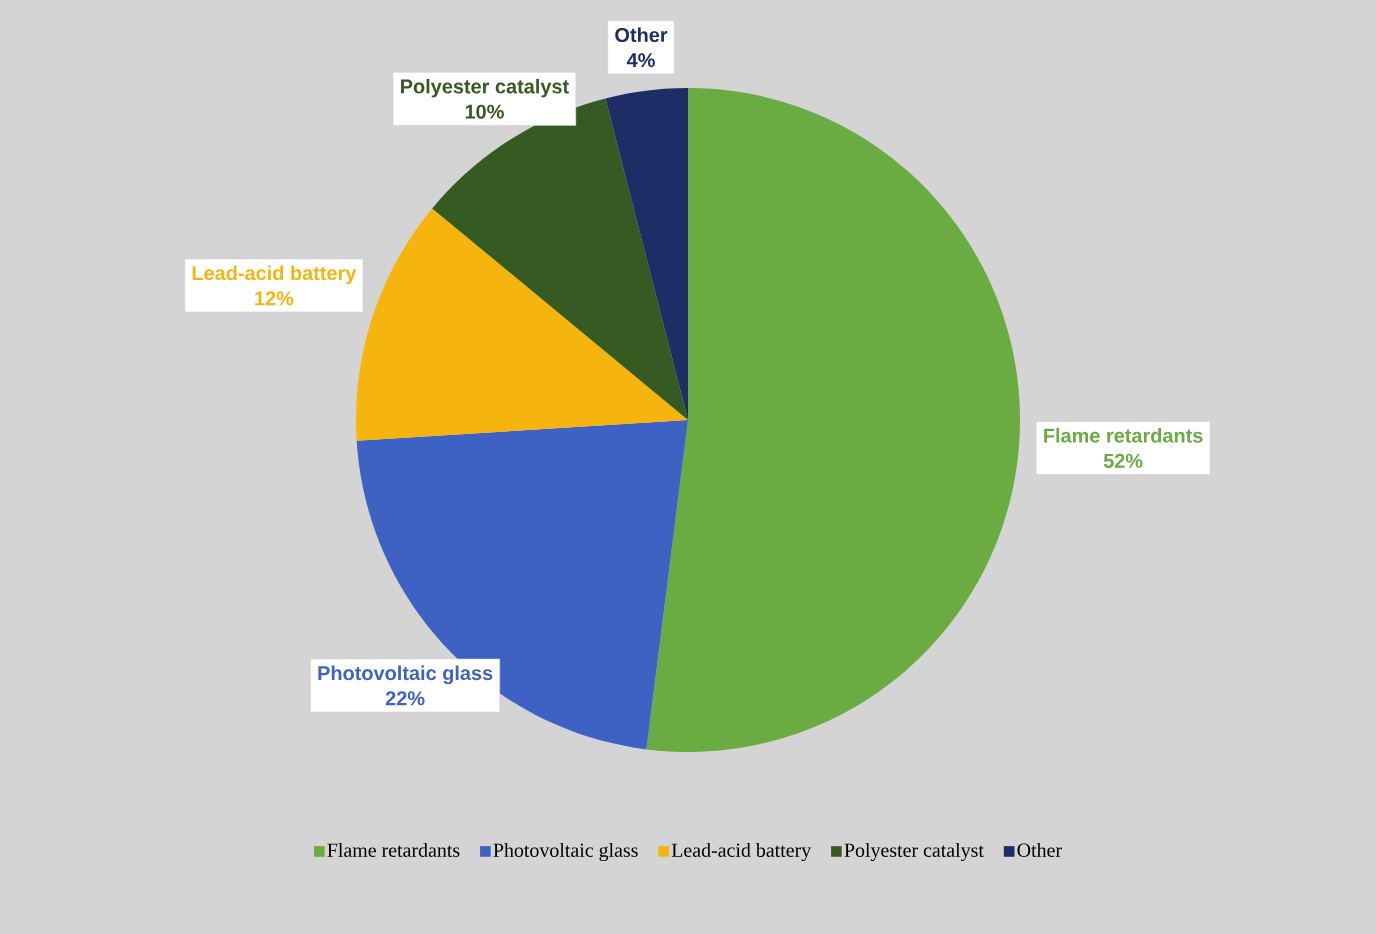 The width and height of the screenshot is (1376, 934). I want to click on legend-label: Lead-acid battery, so click(741, 852).